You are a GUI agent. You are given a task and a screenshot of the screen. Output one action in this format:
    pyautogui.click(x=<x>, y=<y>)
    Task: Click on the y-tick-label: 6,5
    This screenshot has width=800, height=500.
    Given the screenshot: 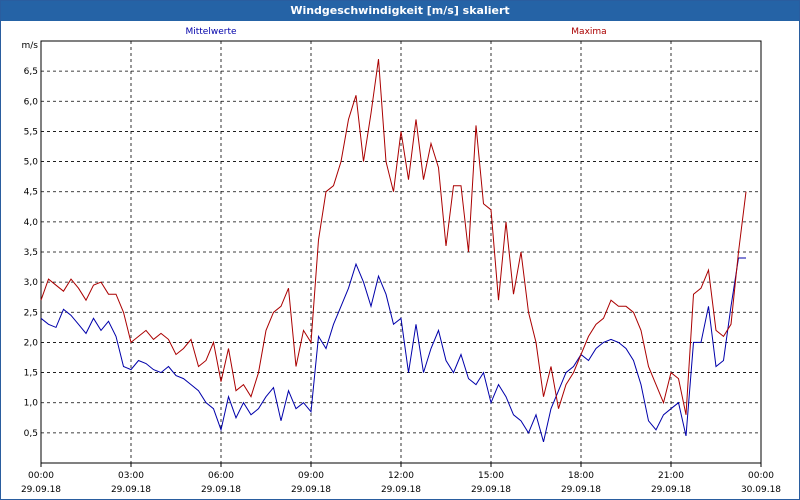 What is the action you would take?
    pyautogui.click(x=31, y=72)
    